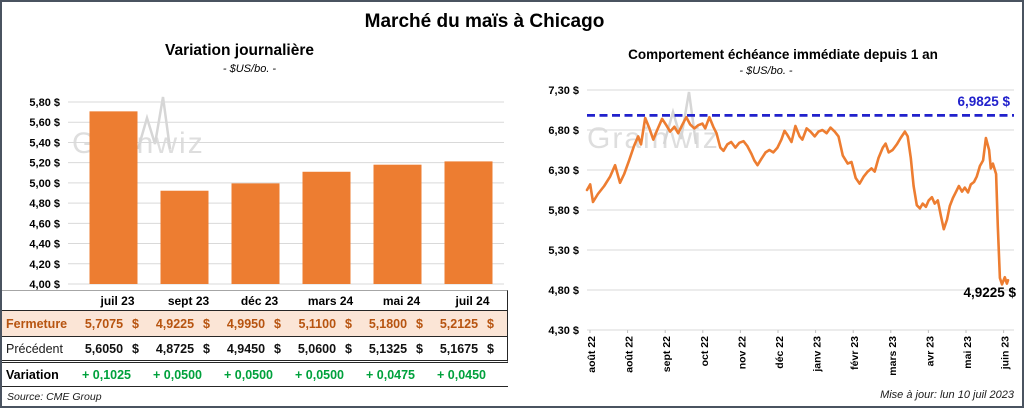 This screenshot has height=408, width=1024. What do you see at coordinates (397, 224) in the screenshot?
I see `bar-mai 24` at bounding box center [397, 224].